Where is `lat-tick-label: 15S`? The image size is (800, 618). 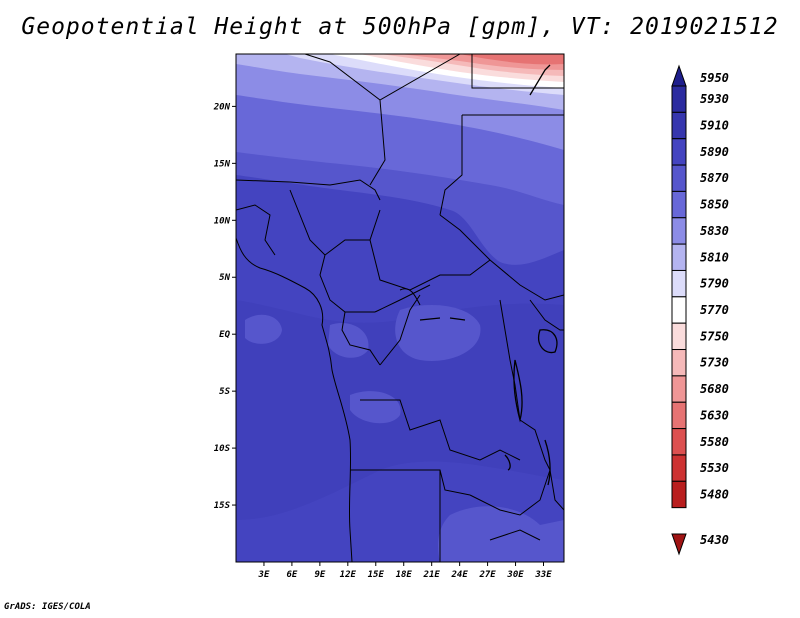 lat-tick-label: 15S is located at coordinates (222, 506).